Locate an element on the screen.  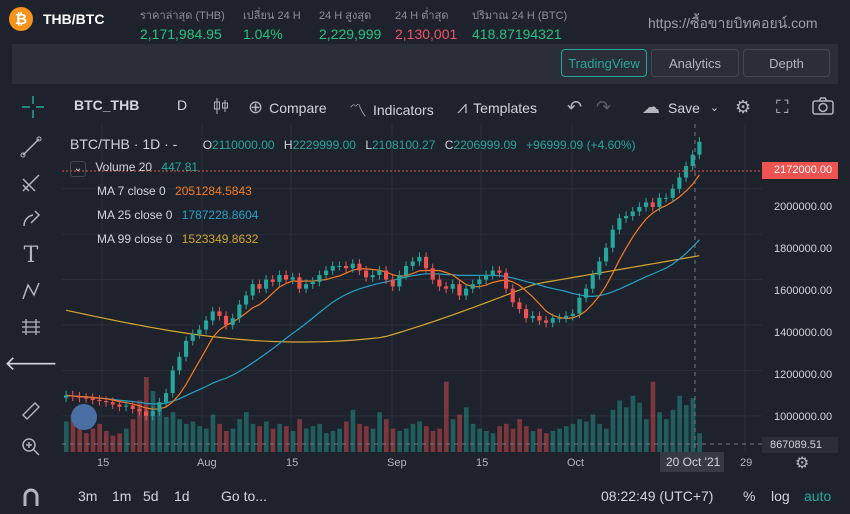
text-tool-icon: T is located at coordinates (31, 255).